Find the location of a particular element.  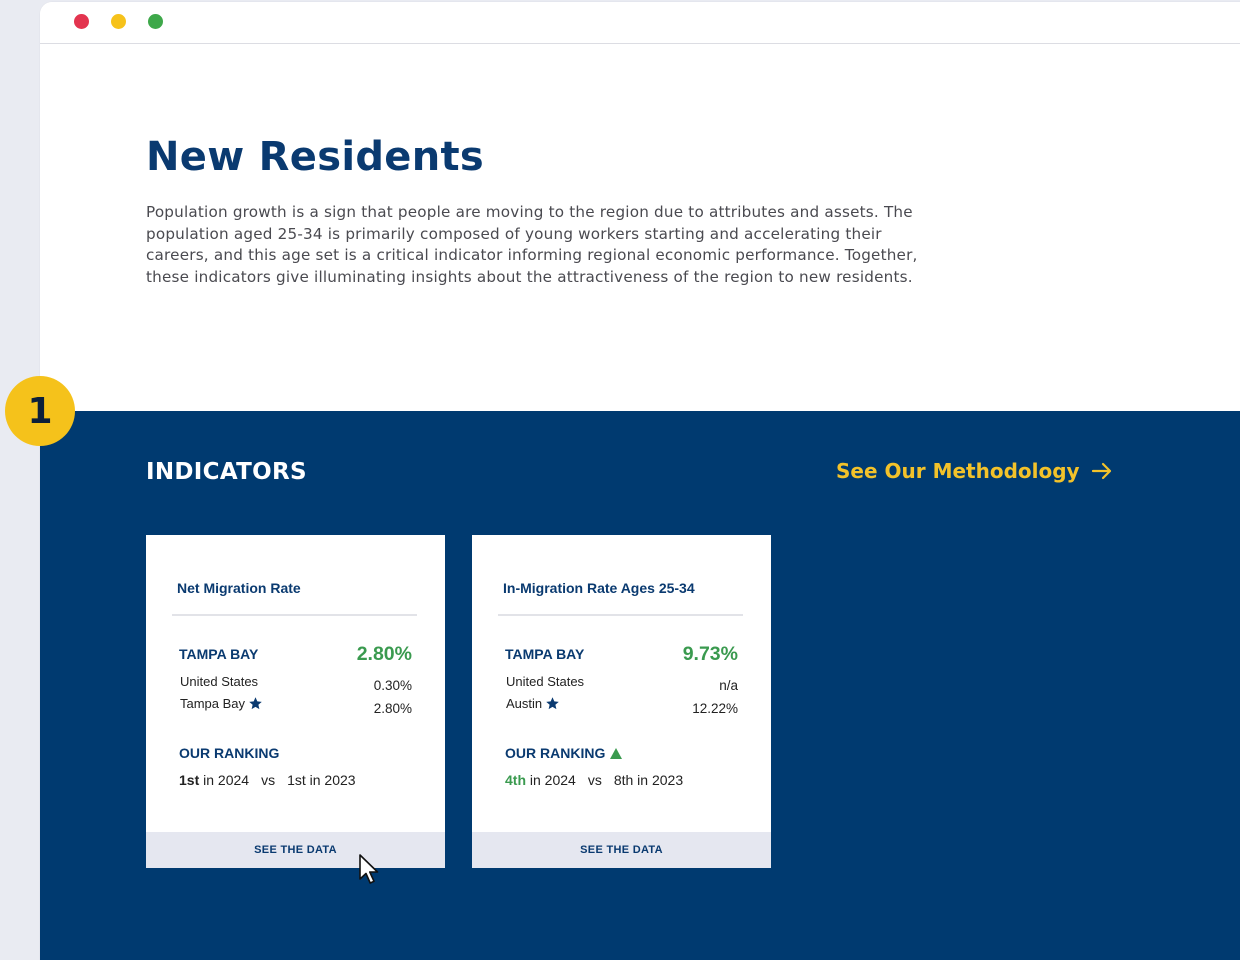

comparison-value-benchmark: 2.80% is located at coordinates (392, 708).